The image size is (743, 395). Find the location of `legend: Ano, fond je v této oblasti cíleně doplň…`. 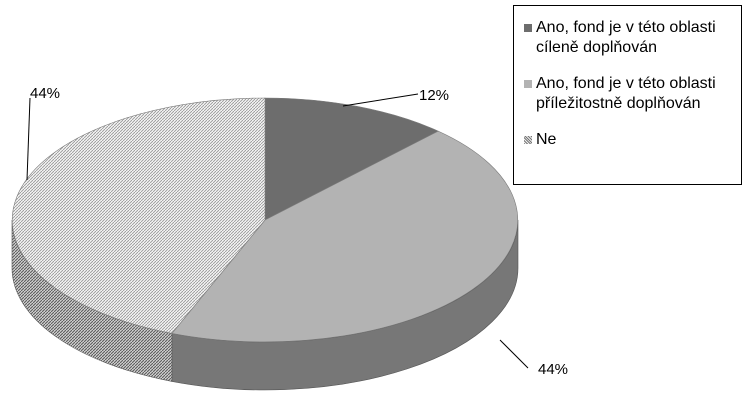

legend: Ano, fond je v této oblasti cíleně doplň… is located at coordinates (627, 95).